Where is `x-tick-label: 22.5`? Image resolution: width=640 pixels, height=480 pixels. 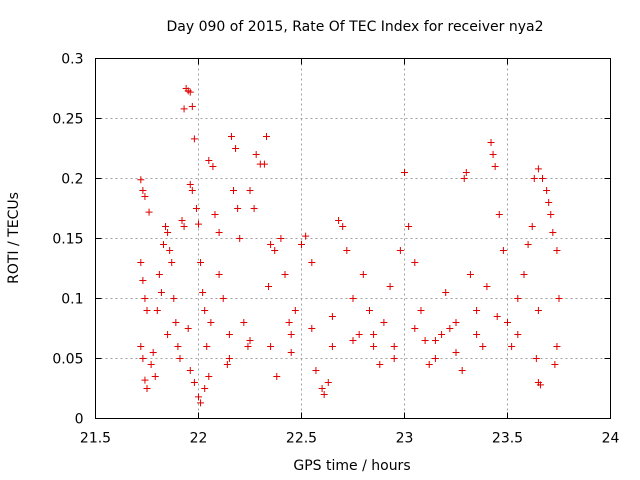
x-tick-label: 22.5 is located at coordinates (301, 439).